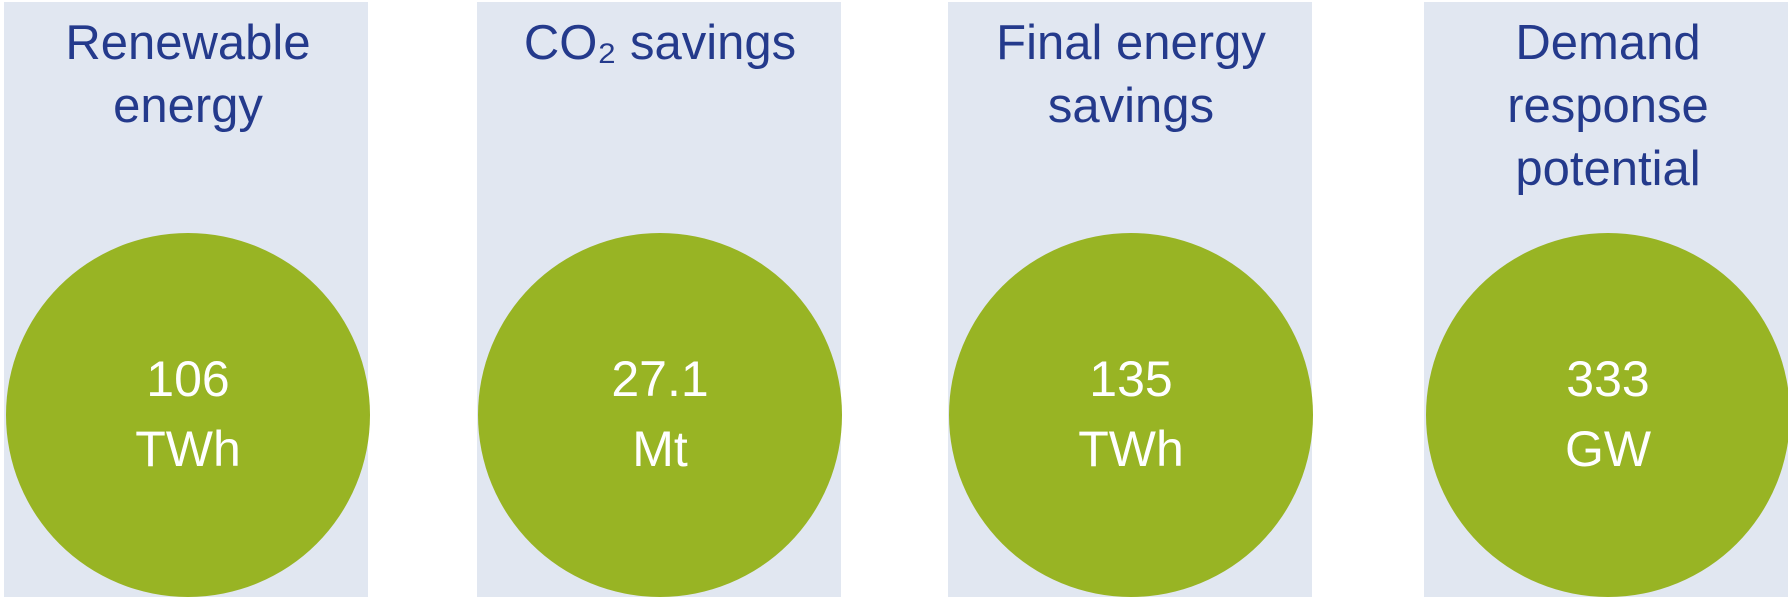 The image size is (1788, 597). What do you see at coordinates (659, 379) in the screenshot?
I see `value: 27.1` at bounding box center [659, 379].